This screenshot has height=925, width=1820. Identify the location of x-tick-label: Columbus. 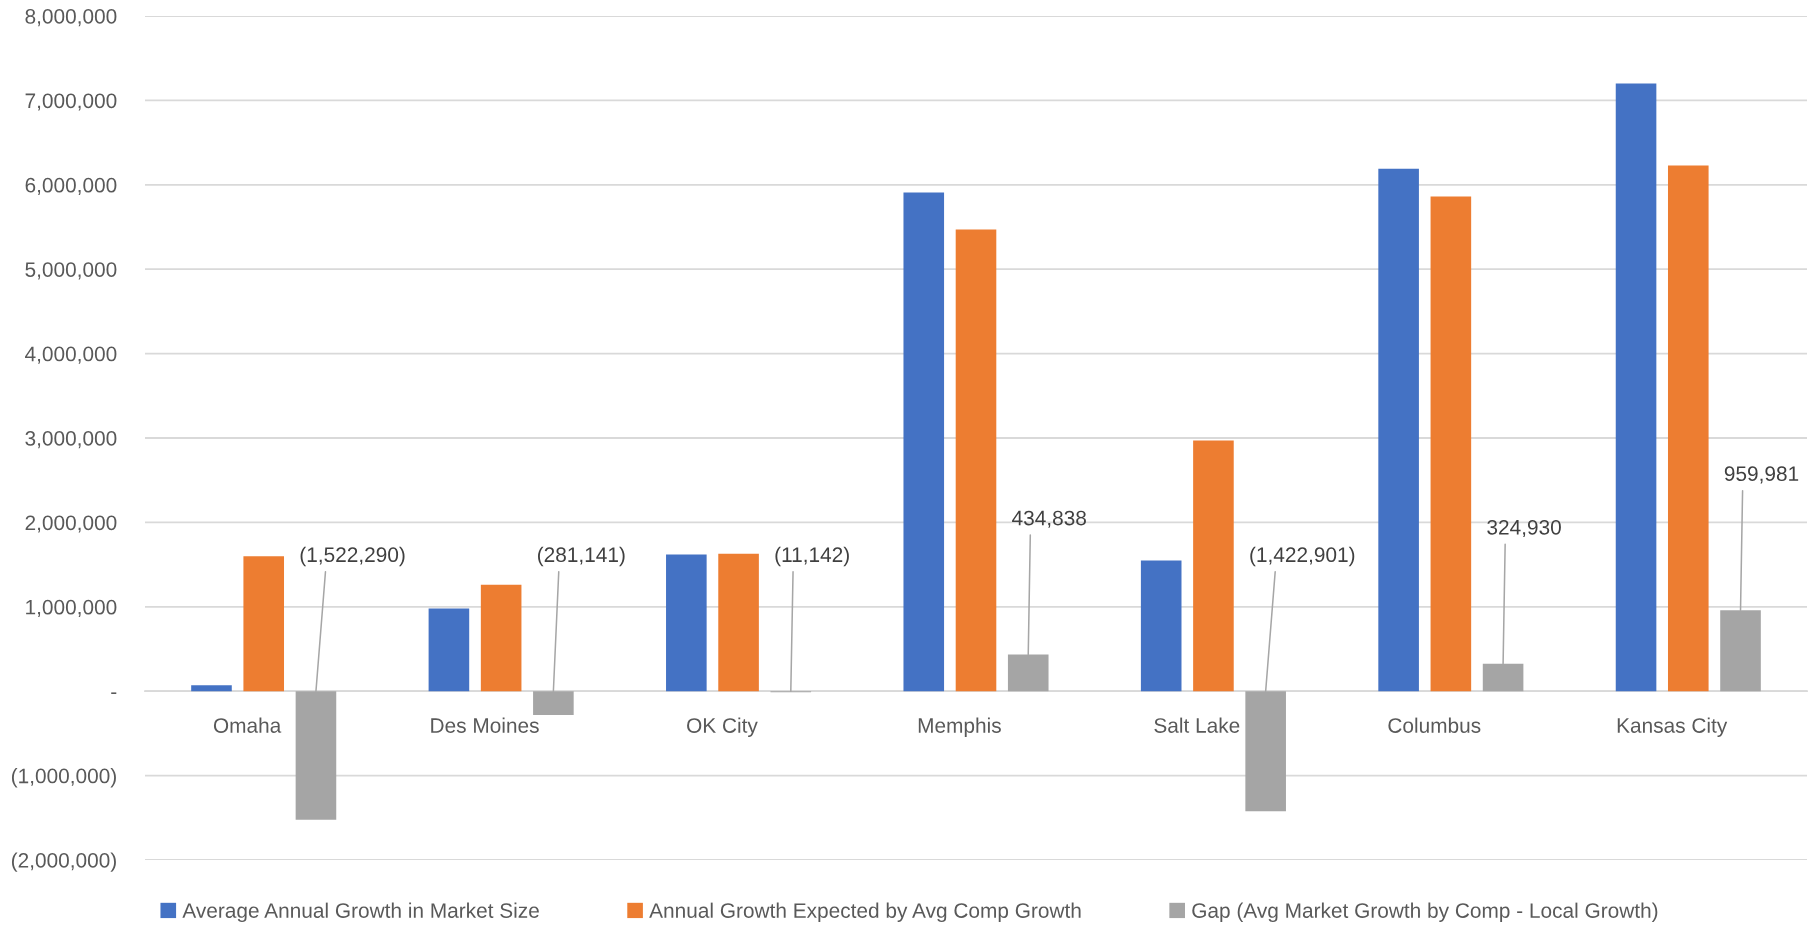
(1434, 725).